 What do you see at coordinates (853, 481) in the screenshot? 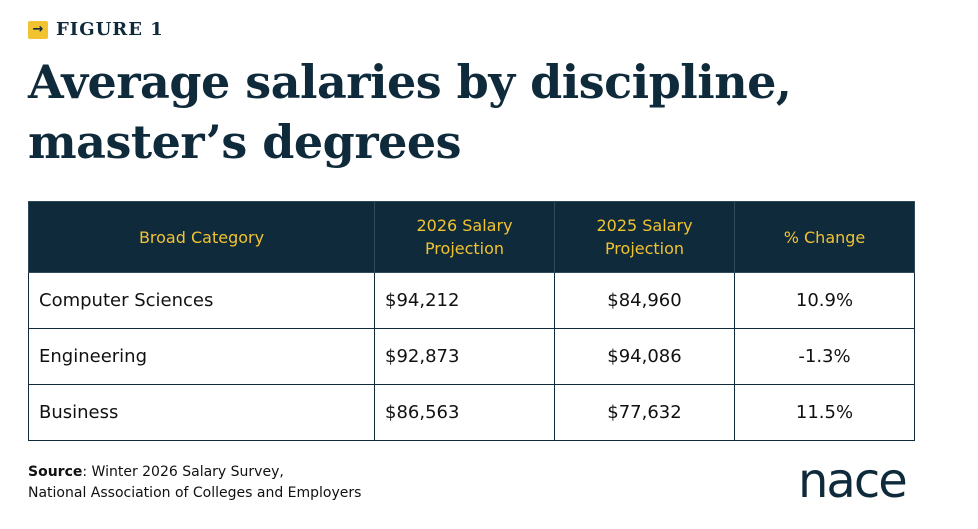
I see `nace-logo: nace` at bounding box center [853, 481].